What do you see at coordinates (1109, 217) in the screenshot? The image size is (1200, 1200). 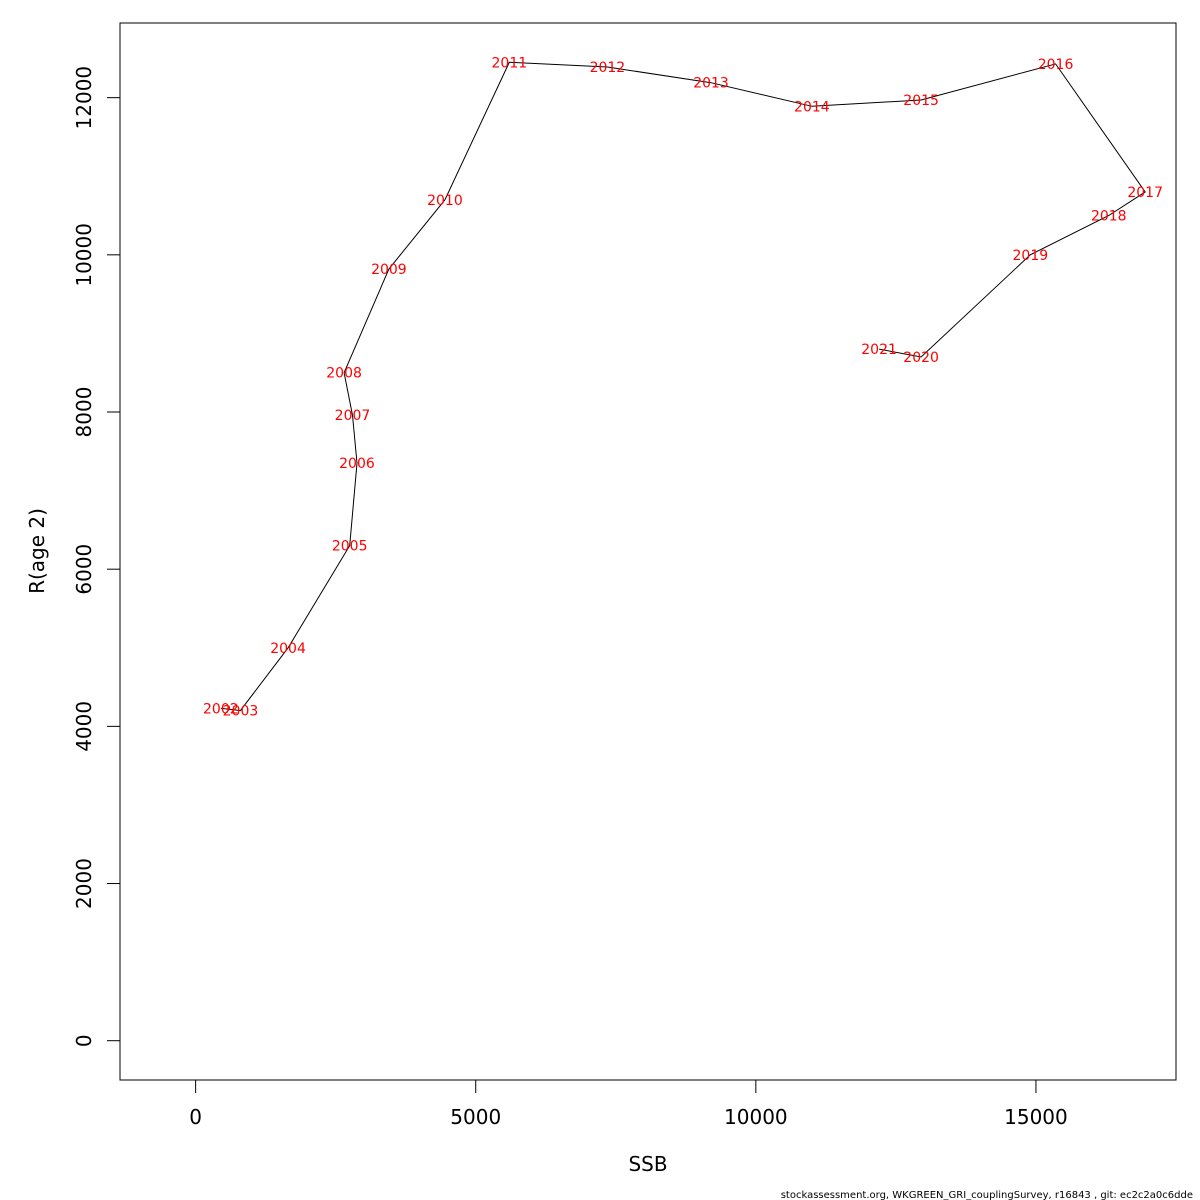 I see `point-label-2018: 2018` at bounding box center [1109, 217].